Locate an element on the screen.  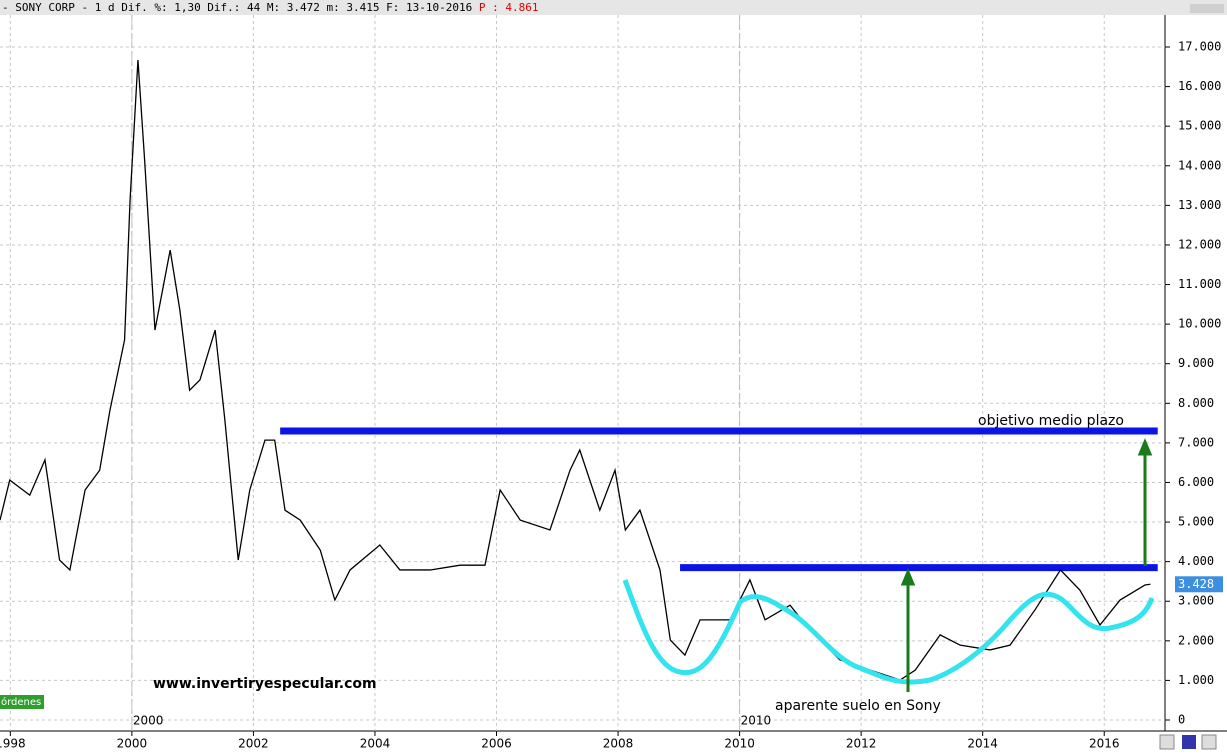
target-label: objetivo medio plazo is located at coordinates (1051, 421).